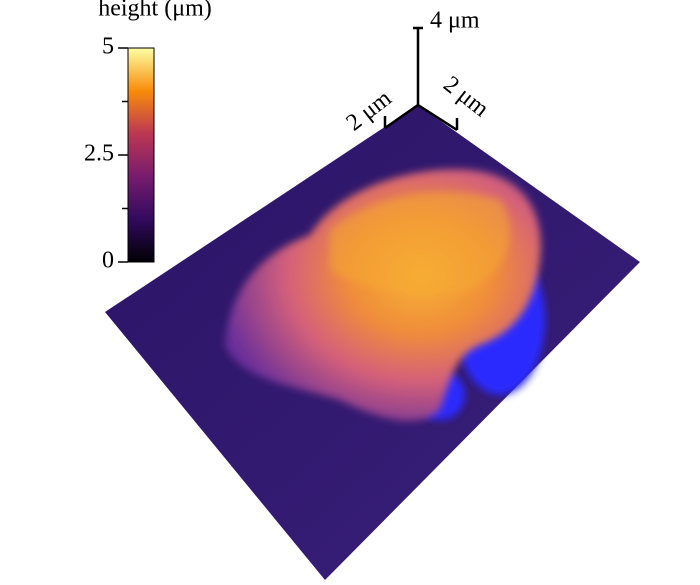 Image resolution: width=700 pixels, height=585 pixels. Describe the element at coordinates (155, 11) in the screenshot. I see `colorbar-label: height (μm)` at that location.